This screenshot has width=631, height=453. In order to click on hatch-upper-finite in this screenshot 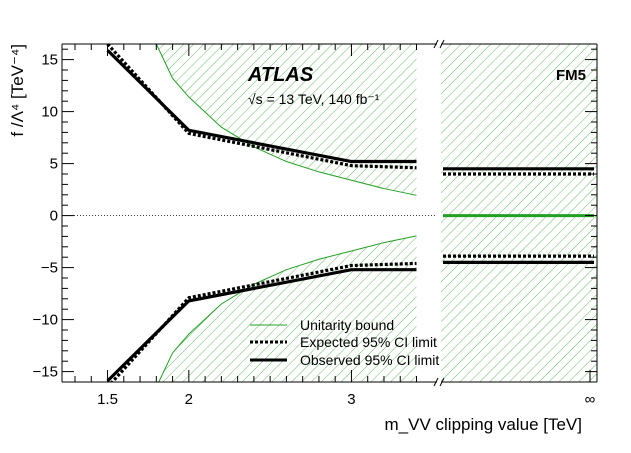, I will do `click(286, 120)`.